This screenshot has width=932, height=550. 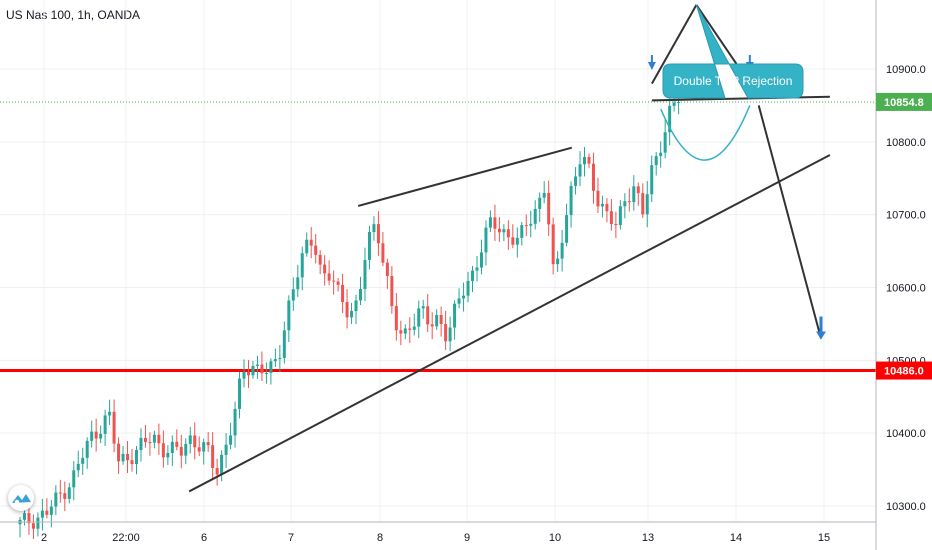 What do you see at coordinates (204, 538) in the screenshot?
I see `x-tick-label: 6` at bounding box center [204, 538].